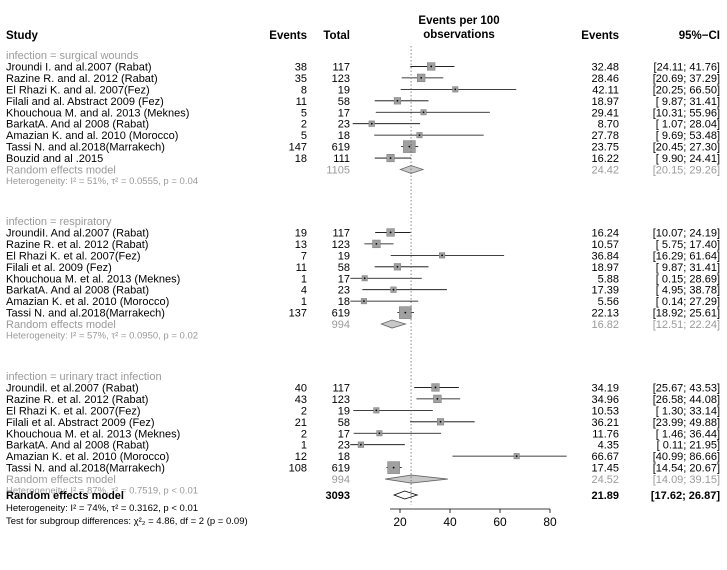 This screenshot has width=727, height=570. What do you see at coordinates (608, 279) in the screenshot?
I see `study-estimate: 5.88` at bounding box center [608, 279].